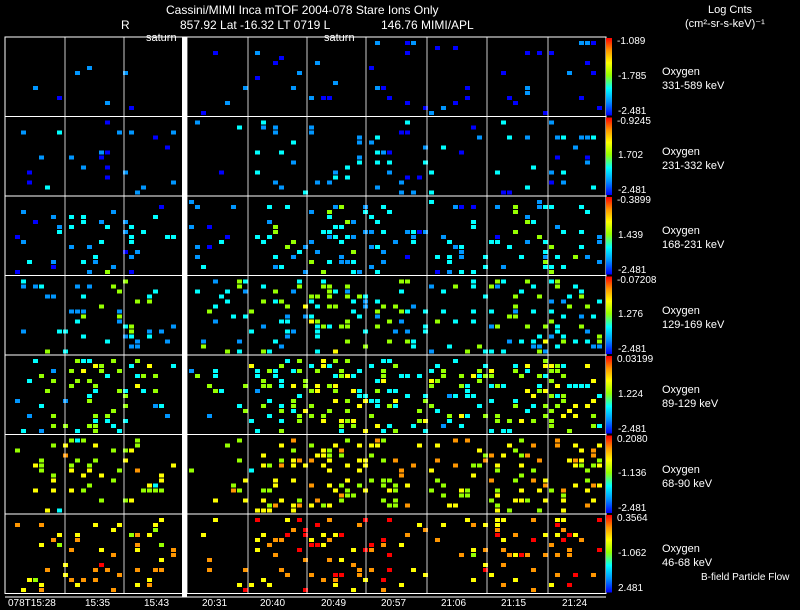  I want to click on l-readout: 146.76 MIMI/APL, so click(427, 25).